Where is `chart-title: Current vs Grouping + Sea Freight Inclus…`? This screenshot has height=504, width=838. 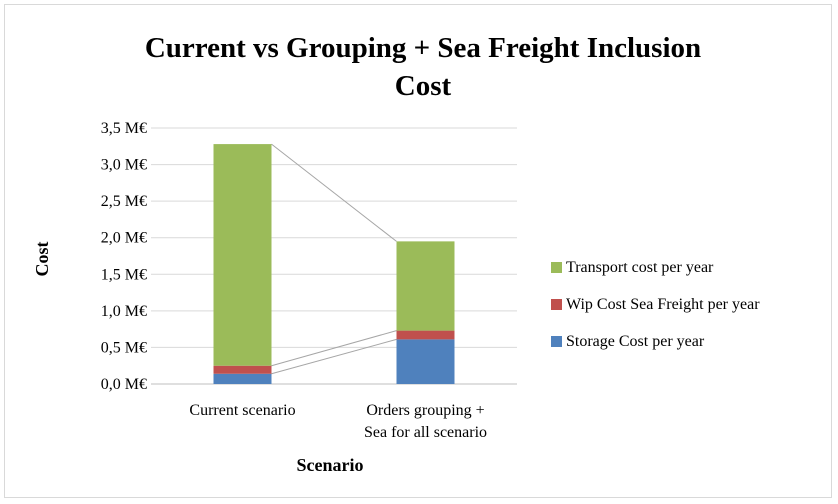
chart-title: Current vs Grouping + Sea Freight Inclus… is located at coordinates (423, 67).